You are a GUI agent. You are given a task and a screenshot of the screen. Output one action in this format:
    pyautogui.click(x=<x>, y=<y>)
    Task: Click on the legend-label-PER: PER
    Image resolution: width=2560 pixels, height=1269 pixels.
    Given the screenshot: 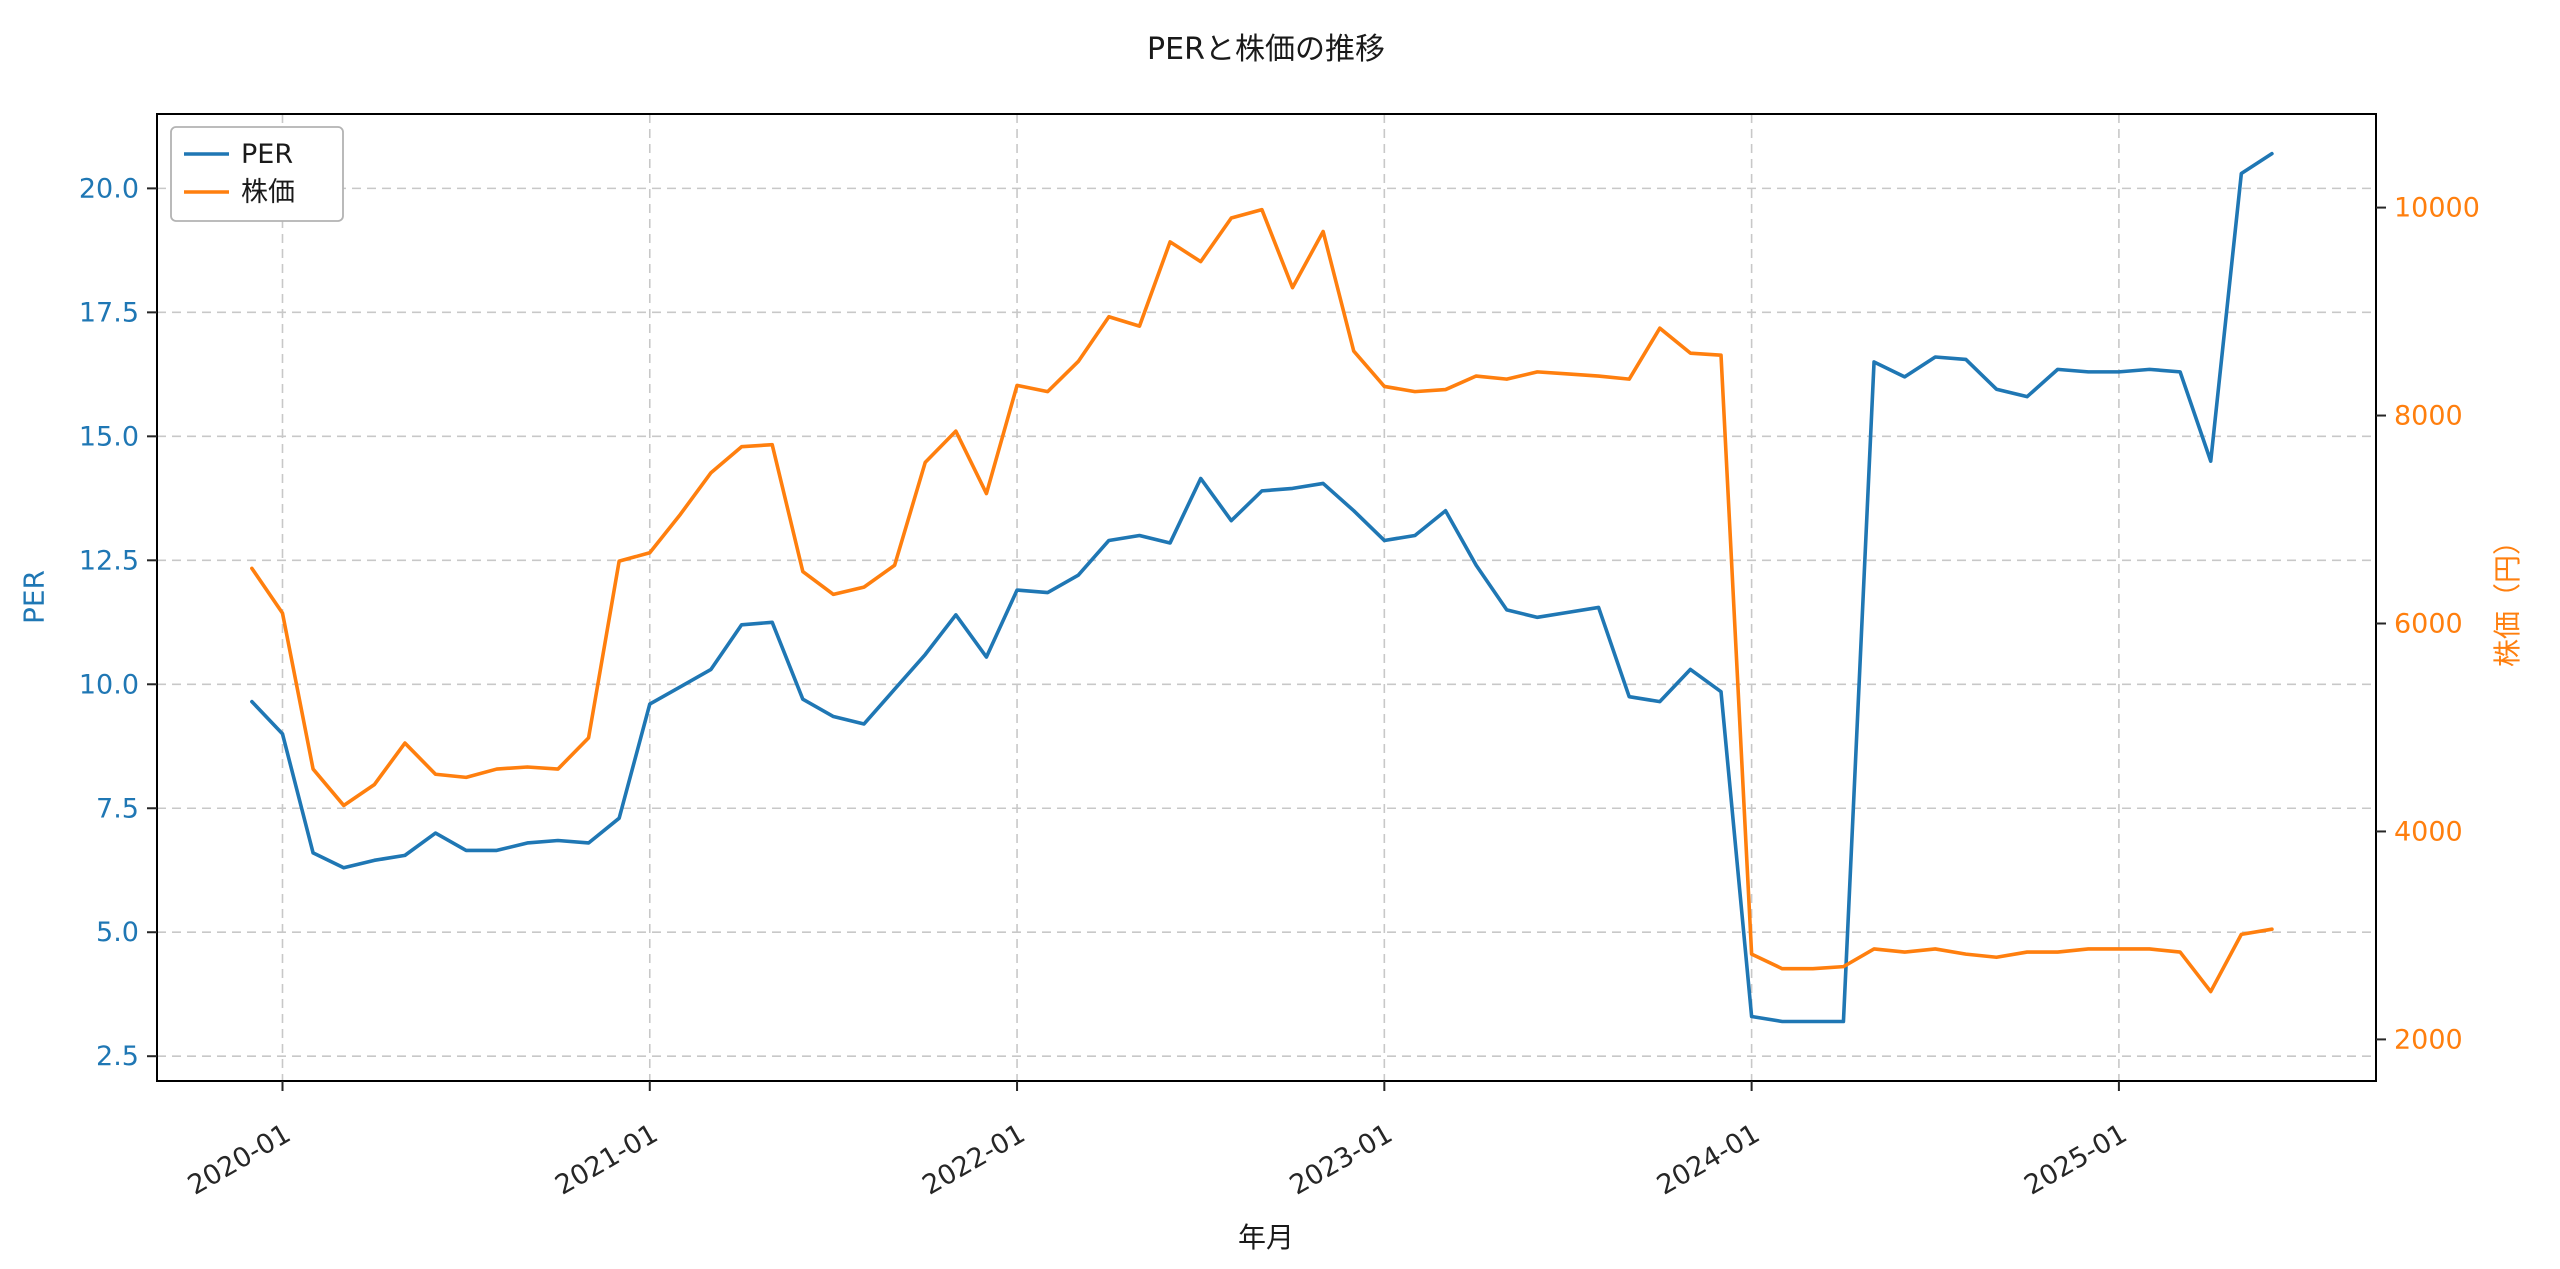 What is the action you would take?
    pyautogui.click(x=267, y=154)
    